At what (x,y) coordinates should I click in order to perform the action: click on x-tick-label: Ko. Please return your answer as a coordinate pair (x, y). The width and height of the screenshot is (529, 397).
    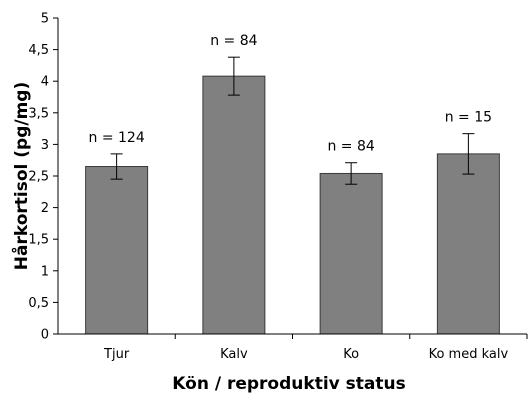
    Looking at the image, I should click on (351, 354).